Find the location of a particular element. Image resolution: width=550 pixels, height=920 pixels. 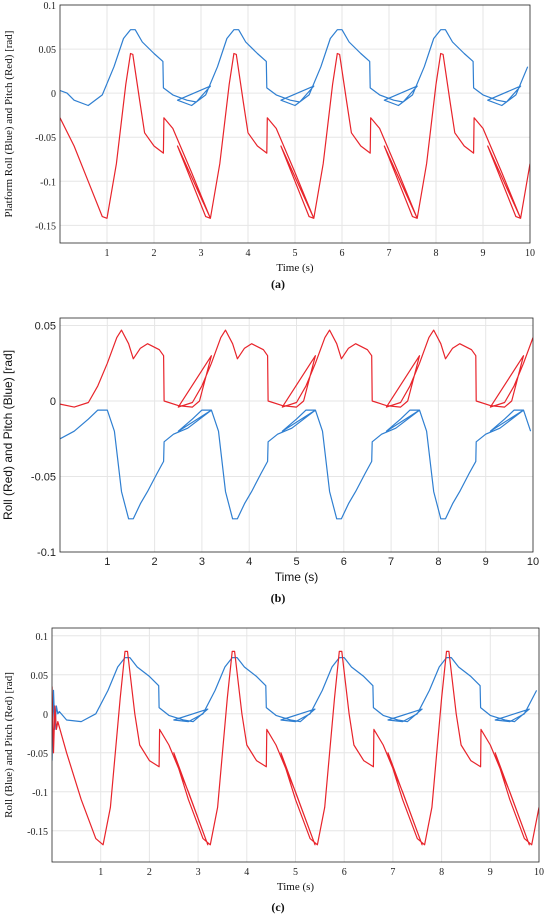

panel-label: (a) is located at coordinates (278, 284).